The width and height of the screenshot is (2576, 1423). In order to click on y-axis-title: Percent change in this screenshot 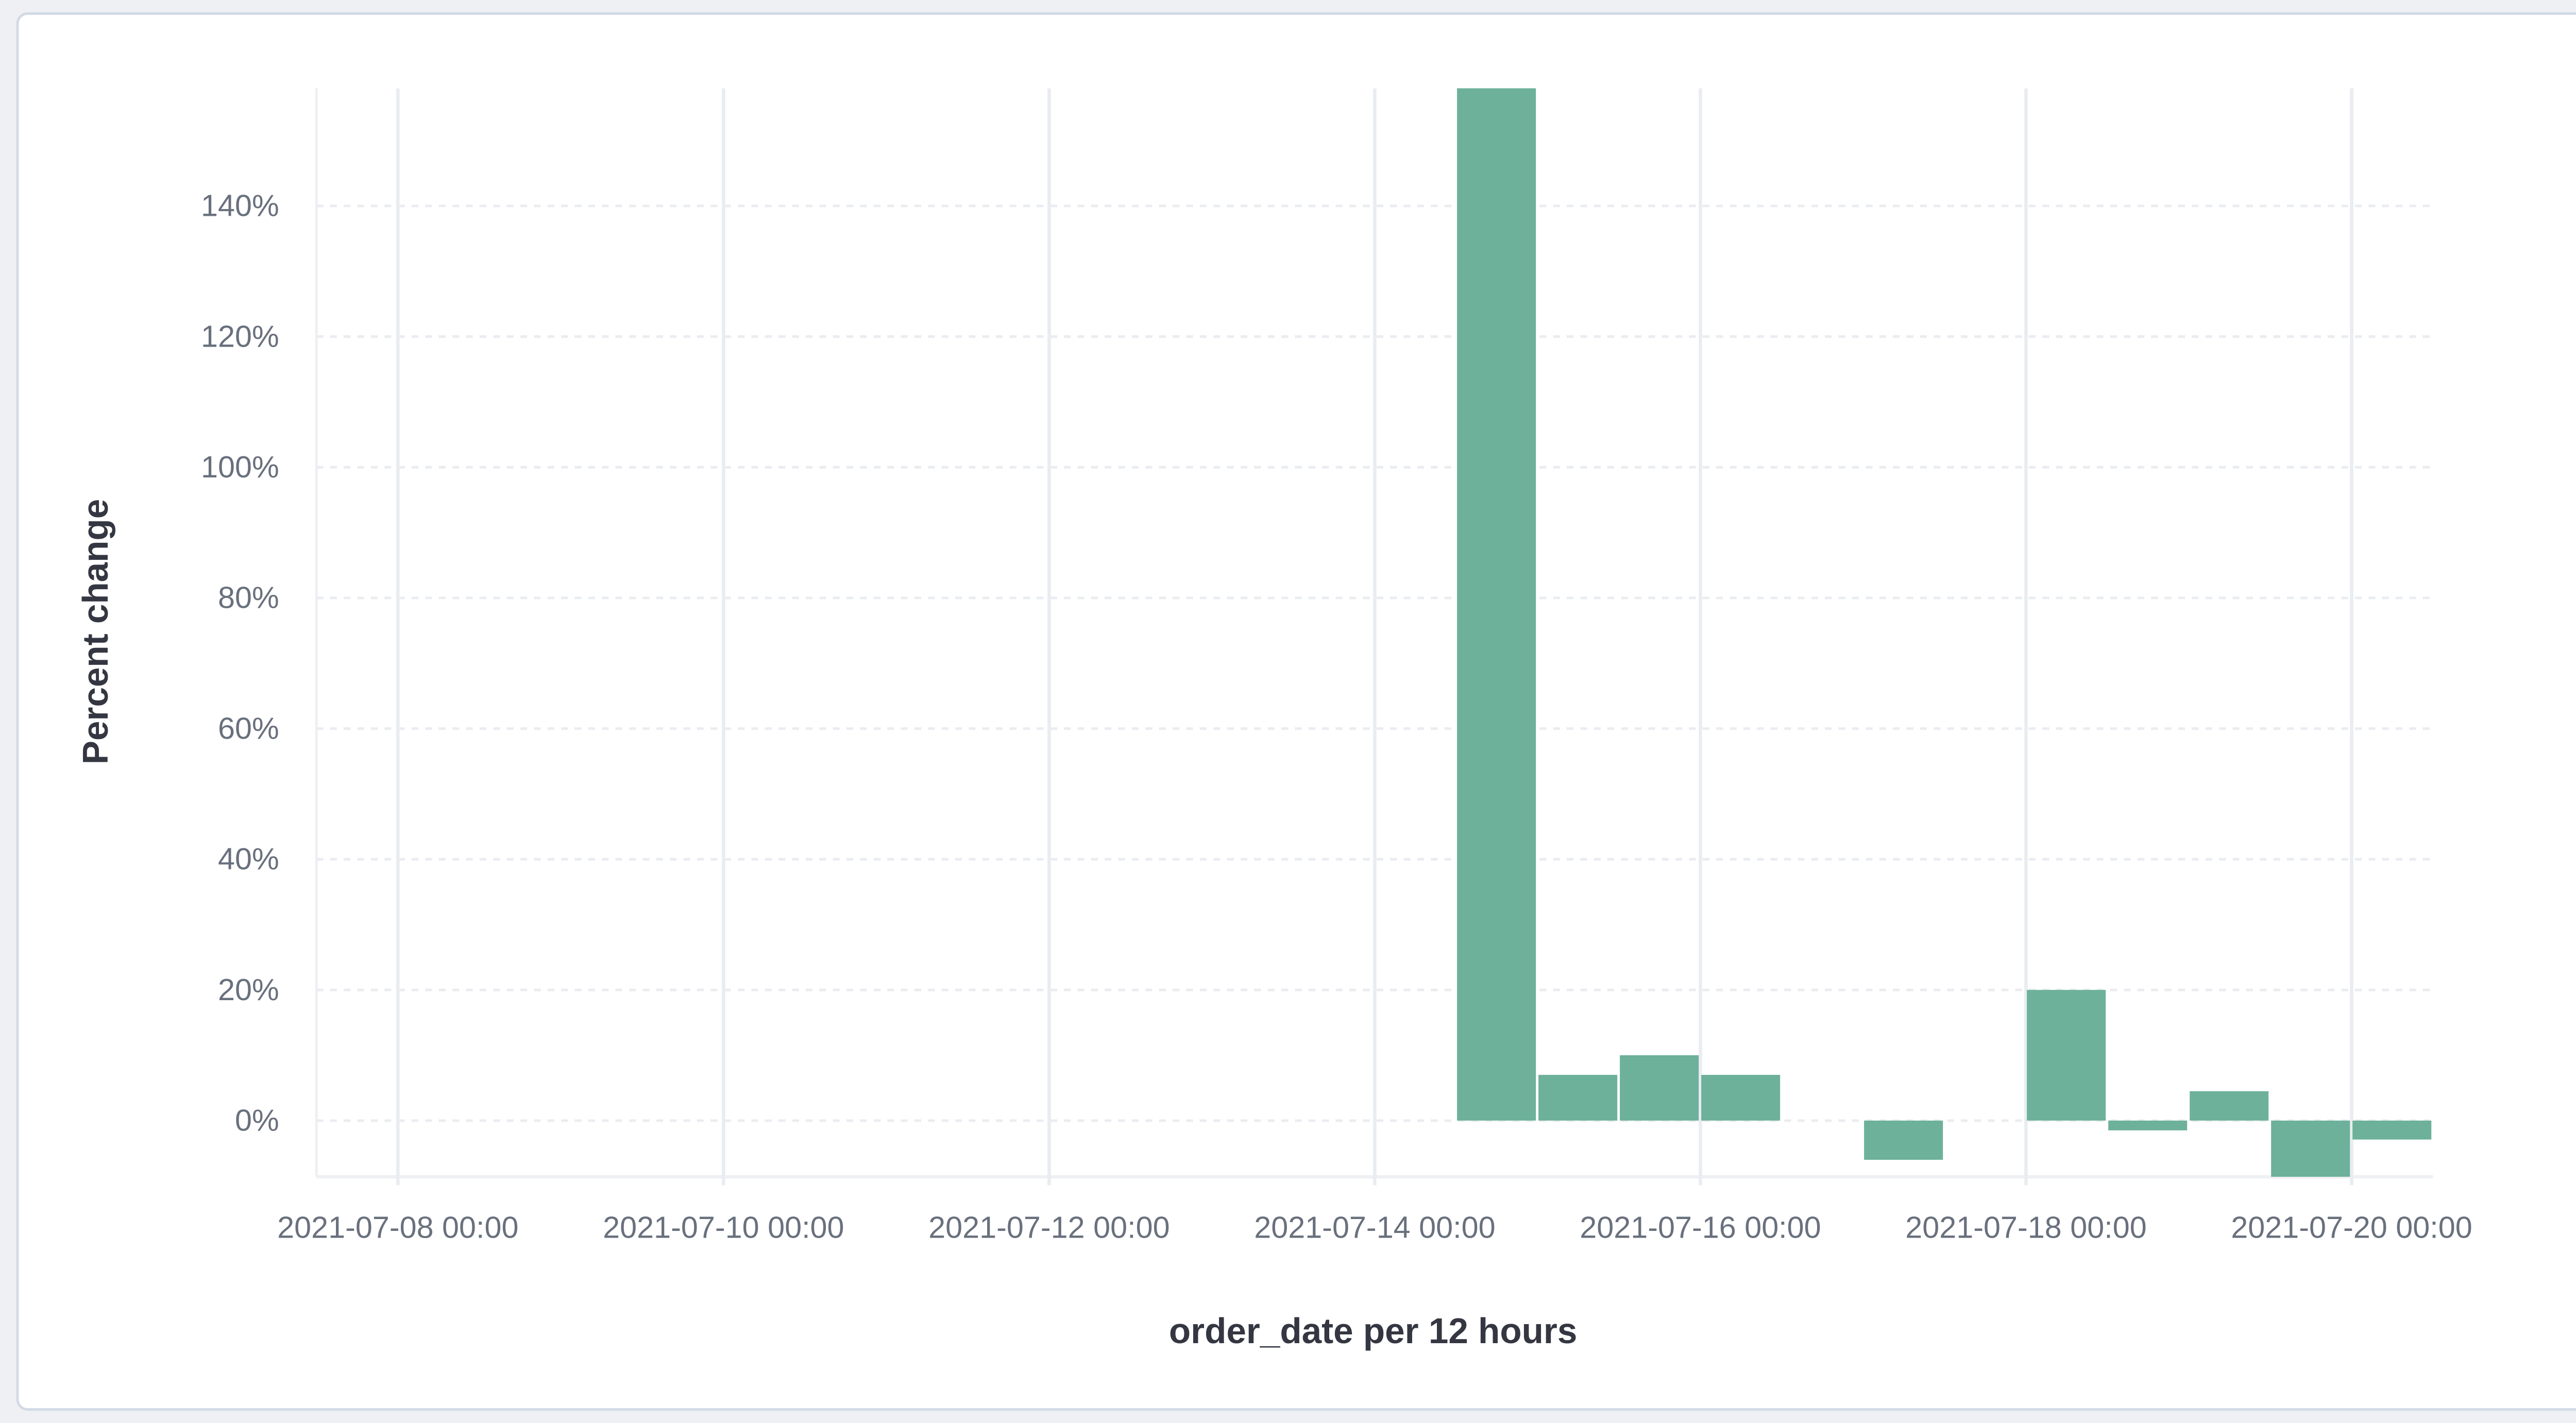, I will do `click(95, 631)`.